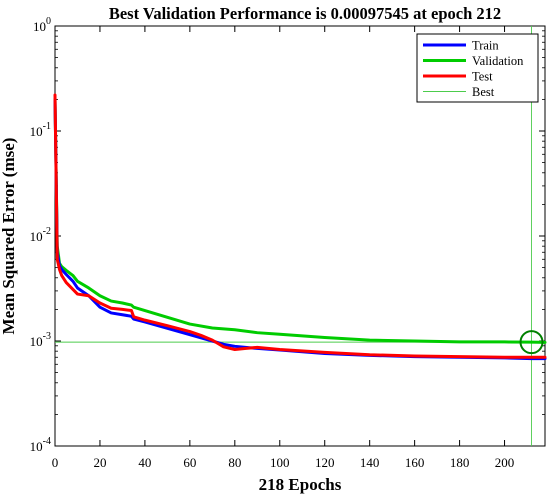 The height and width of the screenshot is (496, 550). I want to click on x-tick-label: 0, so click(55, 462).